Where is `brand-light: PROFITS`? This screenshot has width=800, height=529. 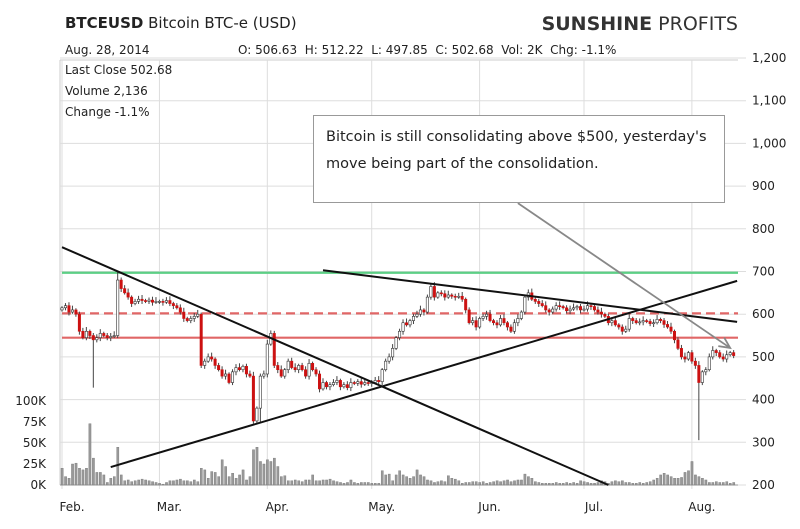
brand-light: PROFITS is located at coordinates (698, 24).